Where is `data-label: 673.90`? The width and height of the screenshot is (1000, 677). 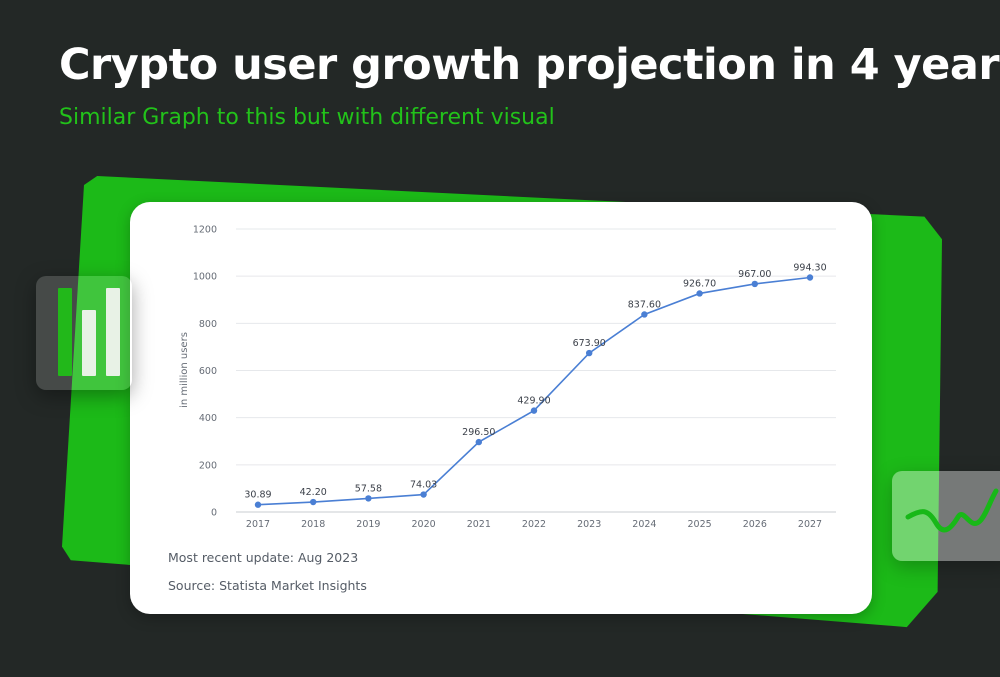 data-label: 673.90 is located at coordinates (589, 343).